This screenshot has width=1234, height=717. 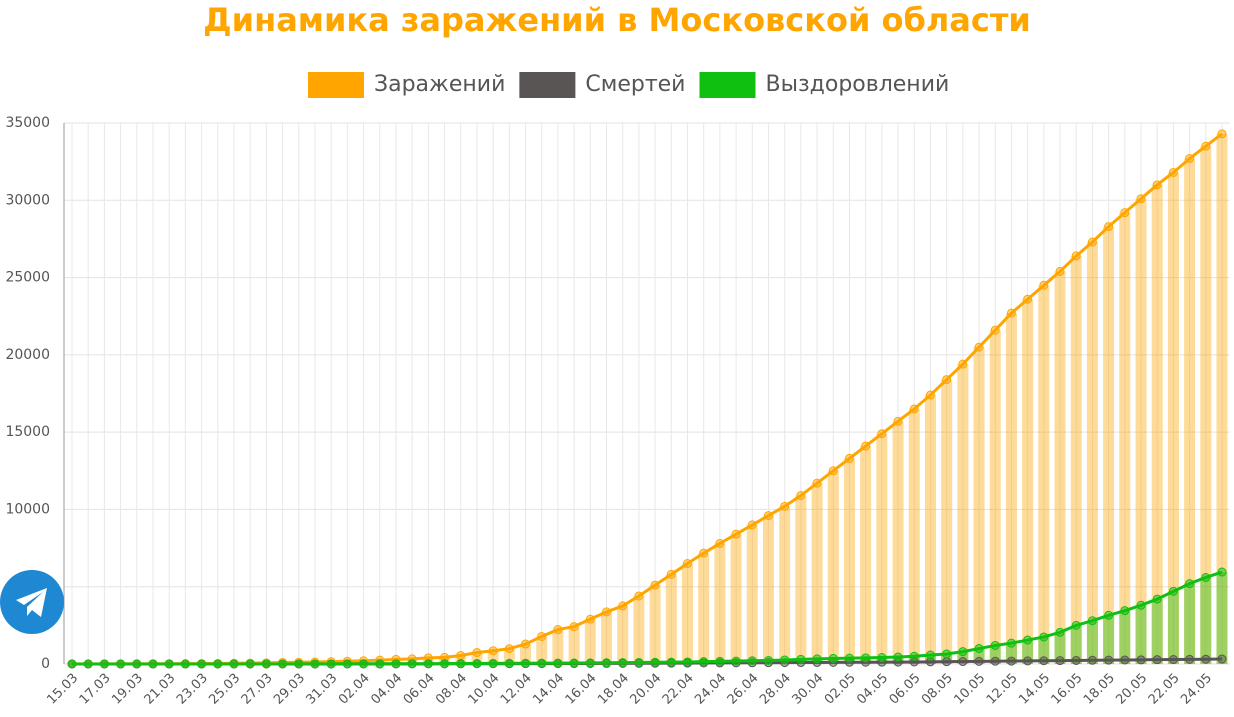 What do you see at coordinates (419, 689) in the screenshot?
I see `x-tick-label: 06.04` at bounding box center [419, 689].